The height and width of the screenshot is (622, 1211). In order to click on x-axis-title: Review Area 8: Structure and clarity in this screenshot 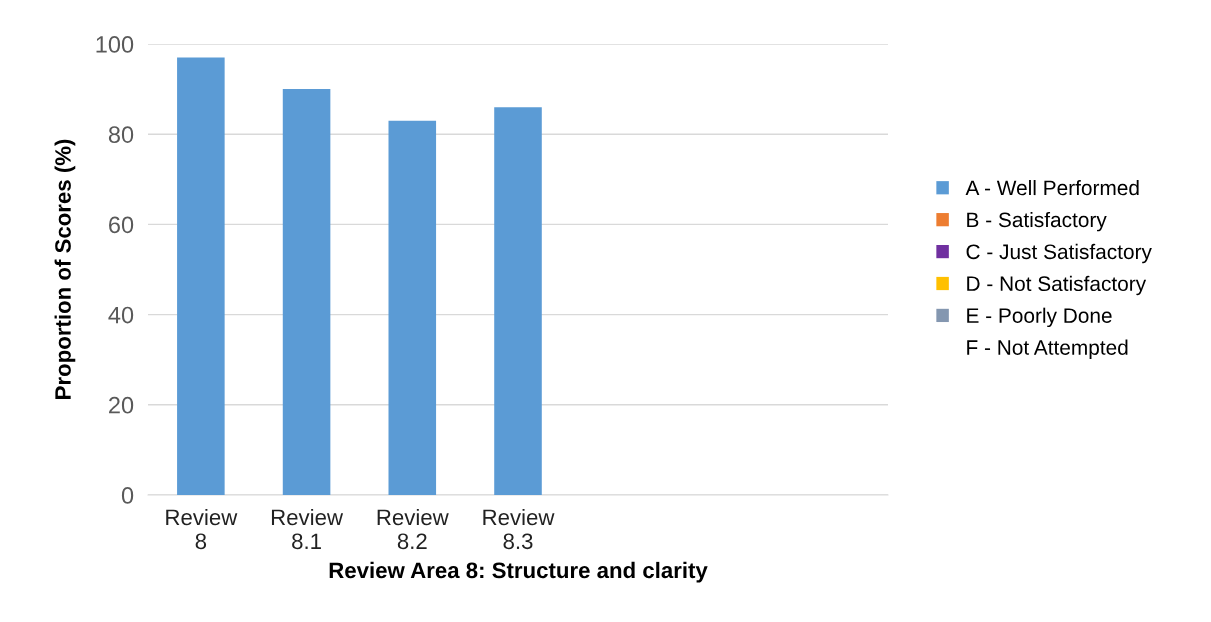, I will do `click(518, 572)`.